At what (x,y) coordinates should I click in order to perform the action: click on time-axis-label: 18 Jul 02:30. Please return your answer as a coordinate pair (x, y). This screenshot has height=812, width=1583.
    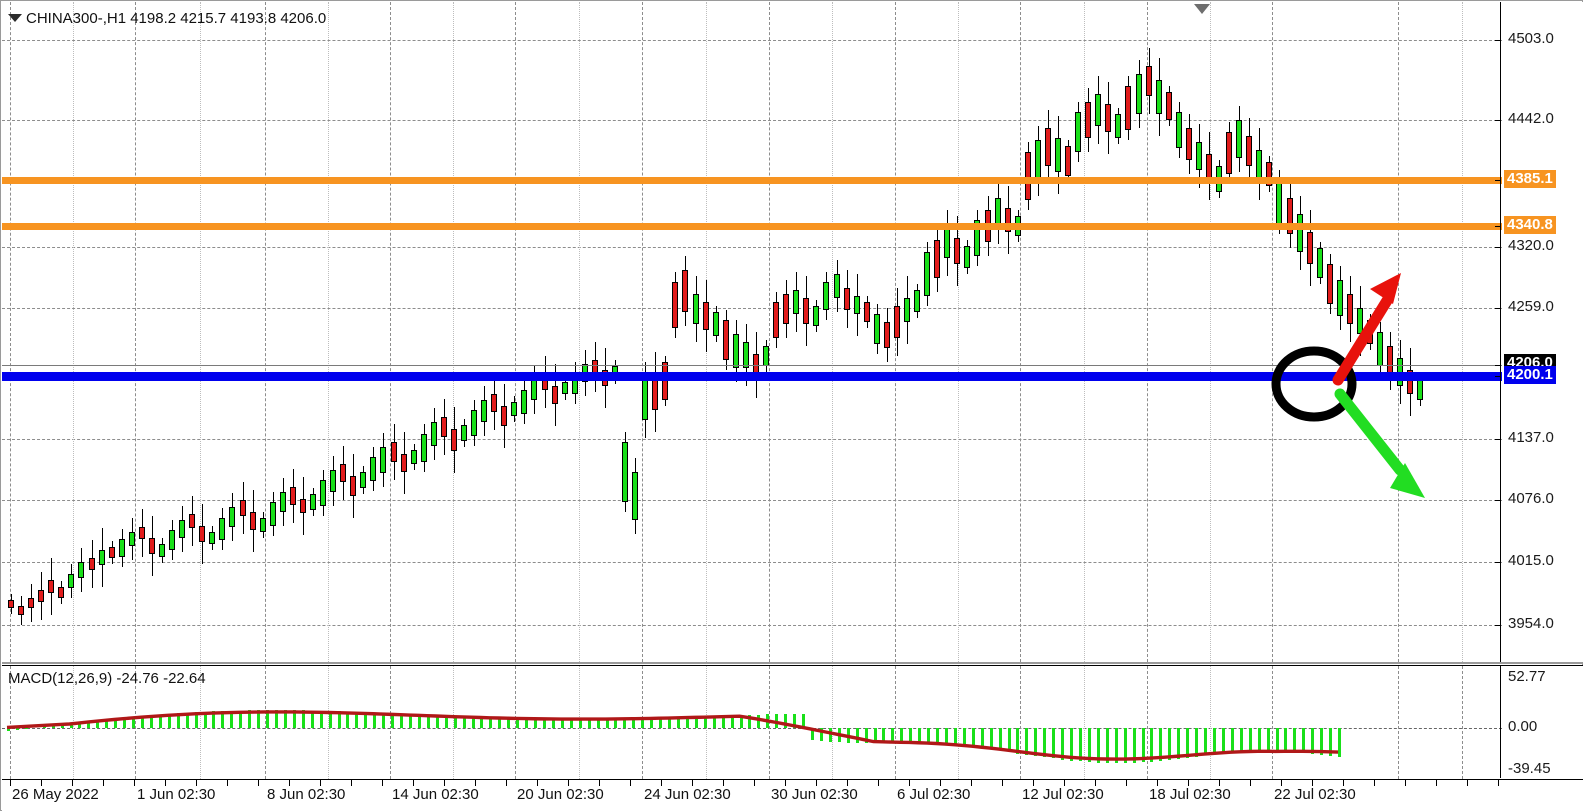
    Looking at the image, I should click on (1190, 794).